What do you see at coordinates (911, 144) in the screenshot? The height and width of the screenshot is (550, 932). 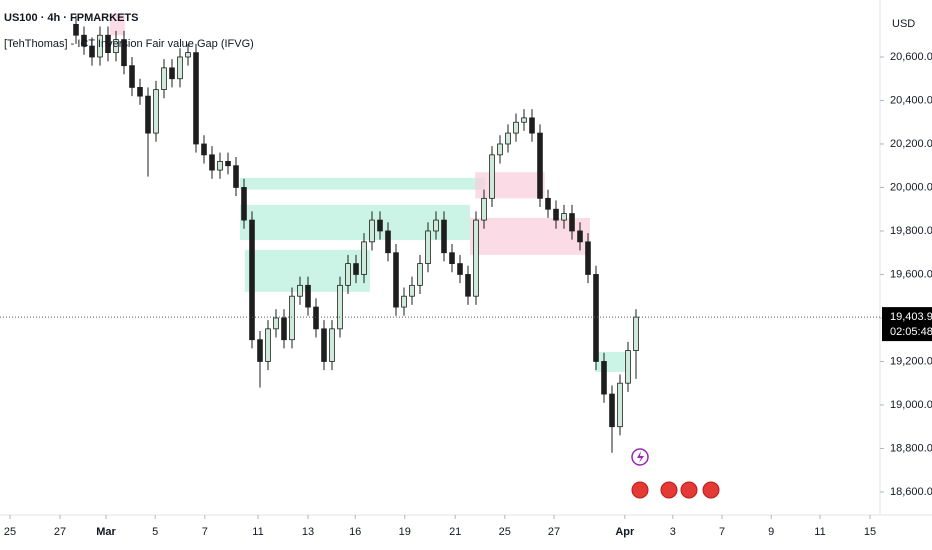 I see `y-tick-label: 20,200.00` at bounding box center [911, 144].